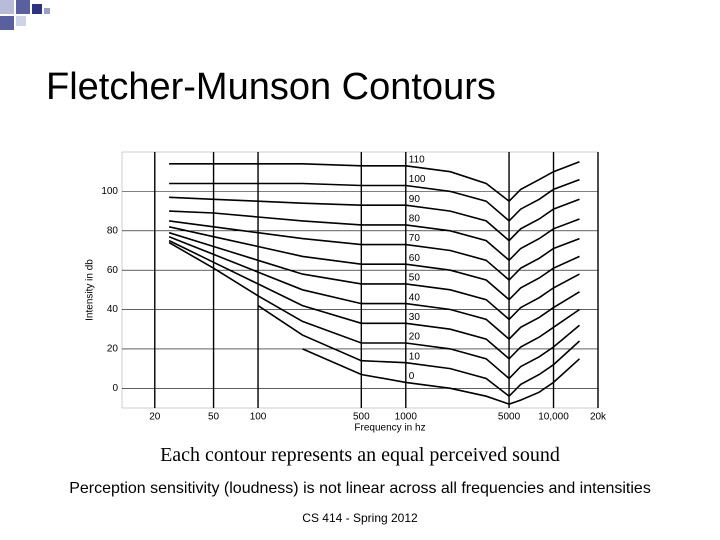 This screenshot has width=720, height=540. Describe the element at coordinates (415, 199) in the screenshot. I see `contour-label: 90` at that location.